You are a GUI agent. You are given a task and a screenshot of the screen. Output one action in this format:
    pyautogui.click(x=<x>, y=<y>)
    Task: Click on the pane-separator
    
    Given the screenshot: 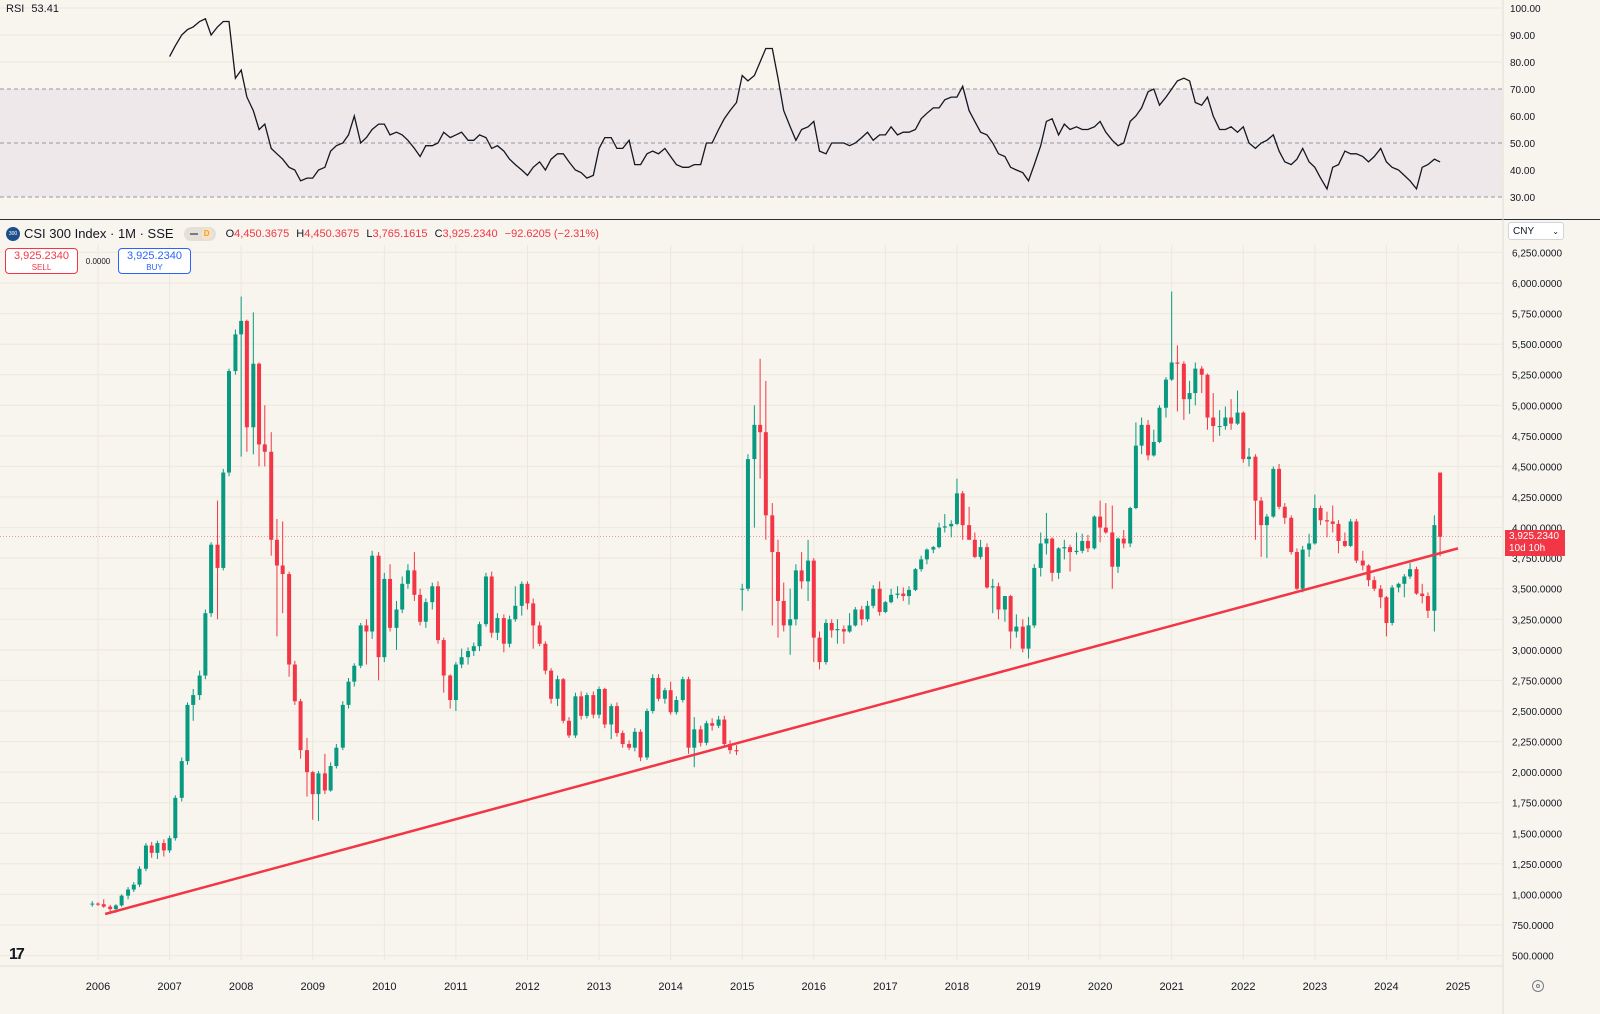 What is the action you would take?
    pyautogui.click(x=800, y=219)
    